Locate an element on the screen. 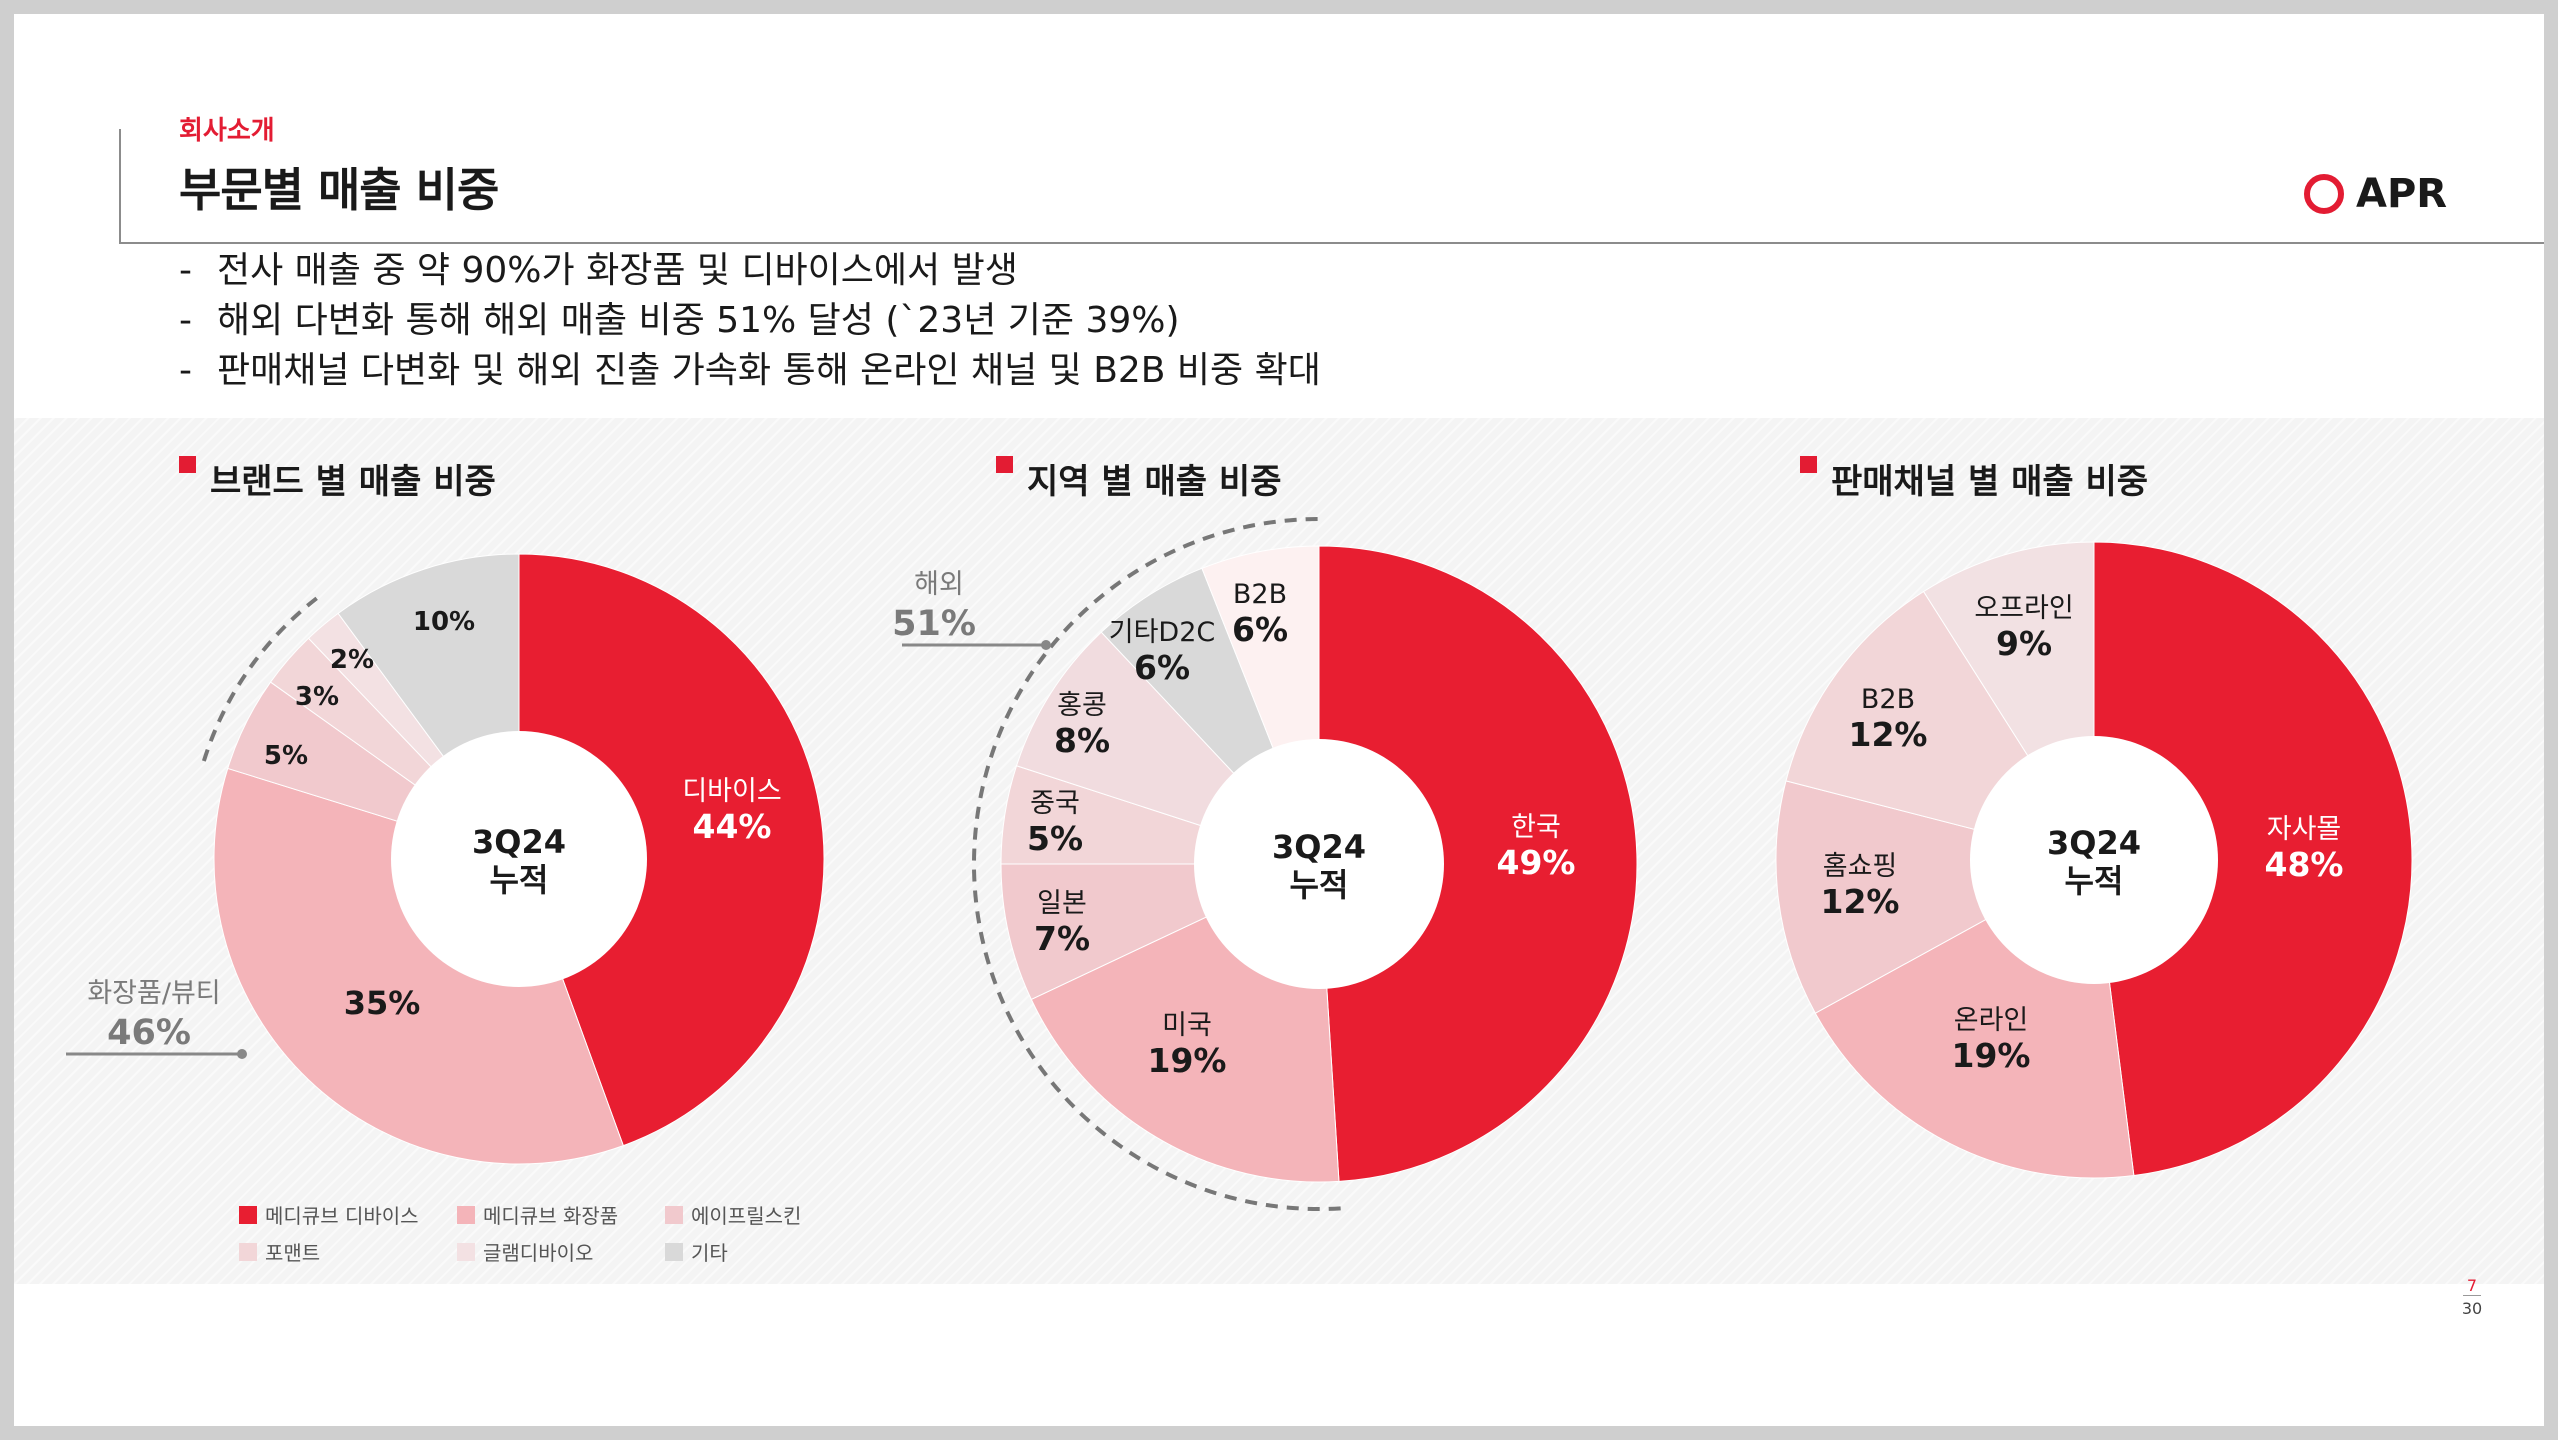 The height and width of the screenshot is (1440, 2558). legend-item: 기타 is located at coordinates (765, 1251).